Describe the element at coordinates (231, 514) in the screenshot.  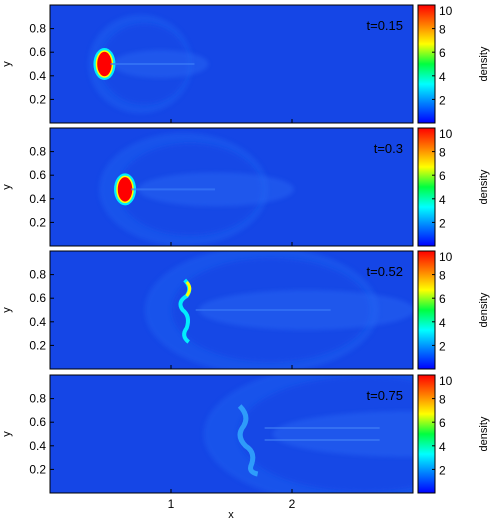
I see `x-axis-label: x` at that location.